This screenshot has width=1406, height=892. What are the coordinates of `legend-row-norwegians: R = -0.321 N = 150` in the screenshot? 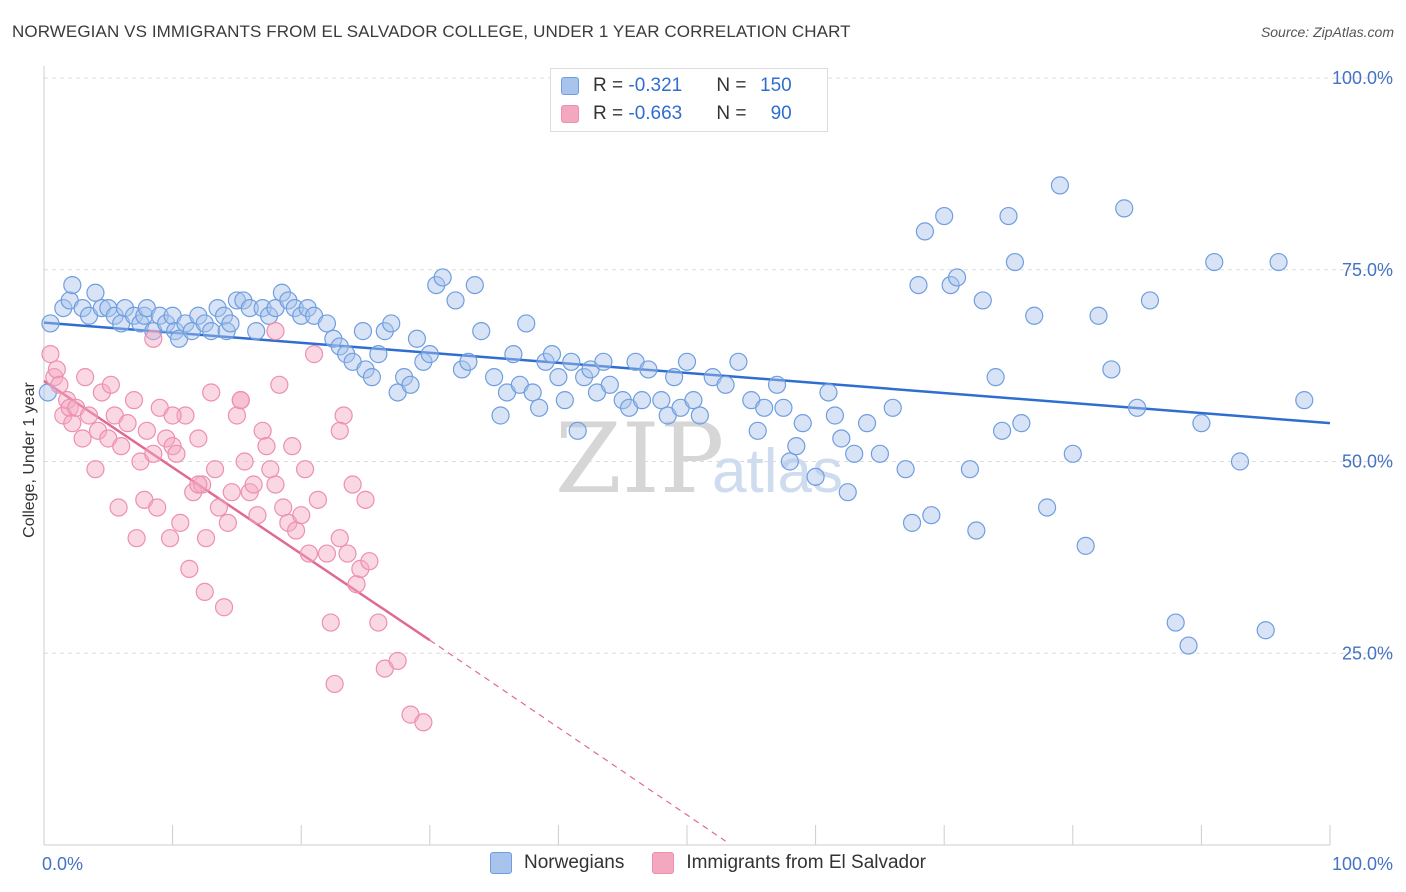 It's located at (676, 86).